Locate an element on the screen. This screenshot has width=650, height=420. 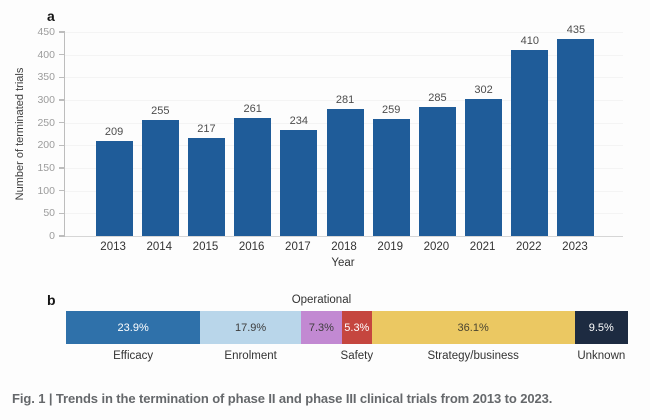
bar-group: 285 is located at coordinates (437, 134).